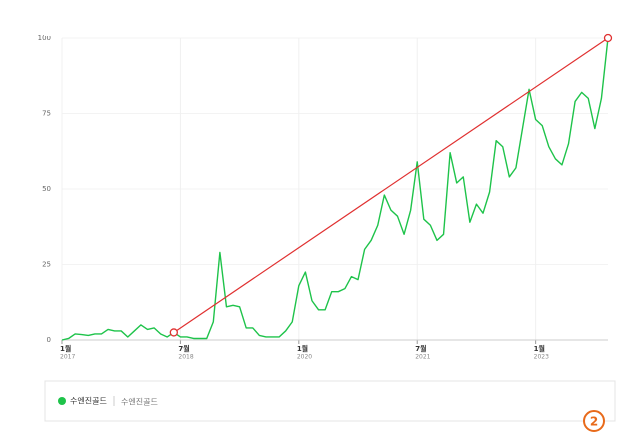 This screenshot has width=640, height=448. I want to click on legend-box, so click(330, 401).